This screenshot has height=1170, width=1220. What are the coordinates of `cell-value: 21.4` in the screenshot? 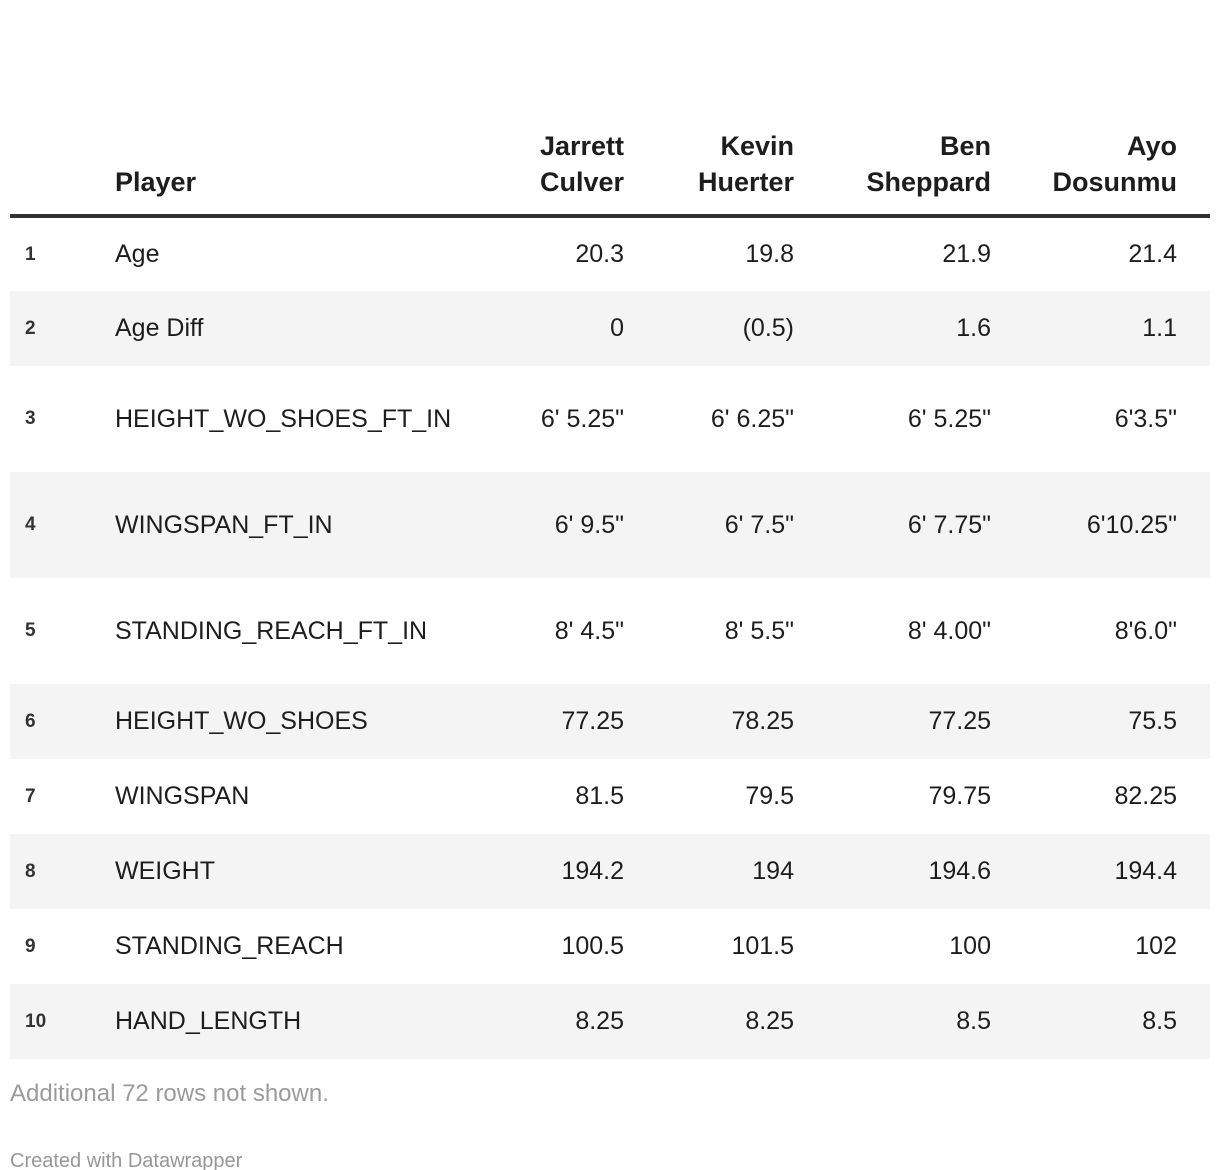 It's located at (1152, 254).